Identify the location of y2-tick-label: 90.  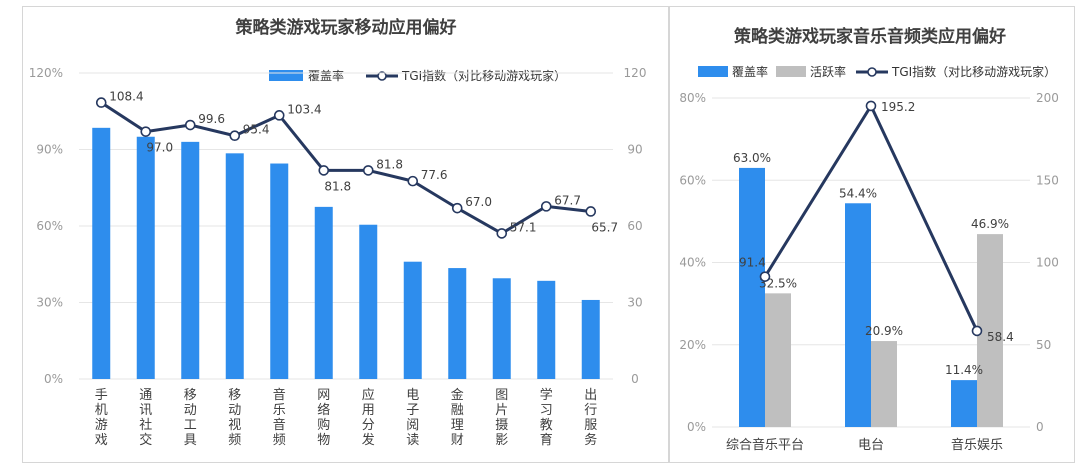
(634, 150).